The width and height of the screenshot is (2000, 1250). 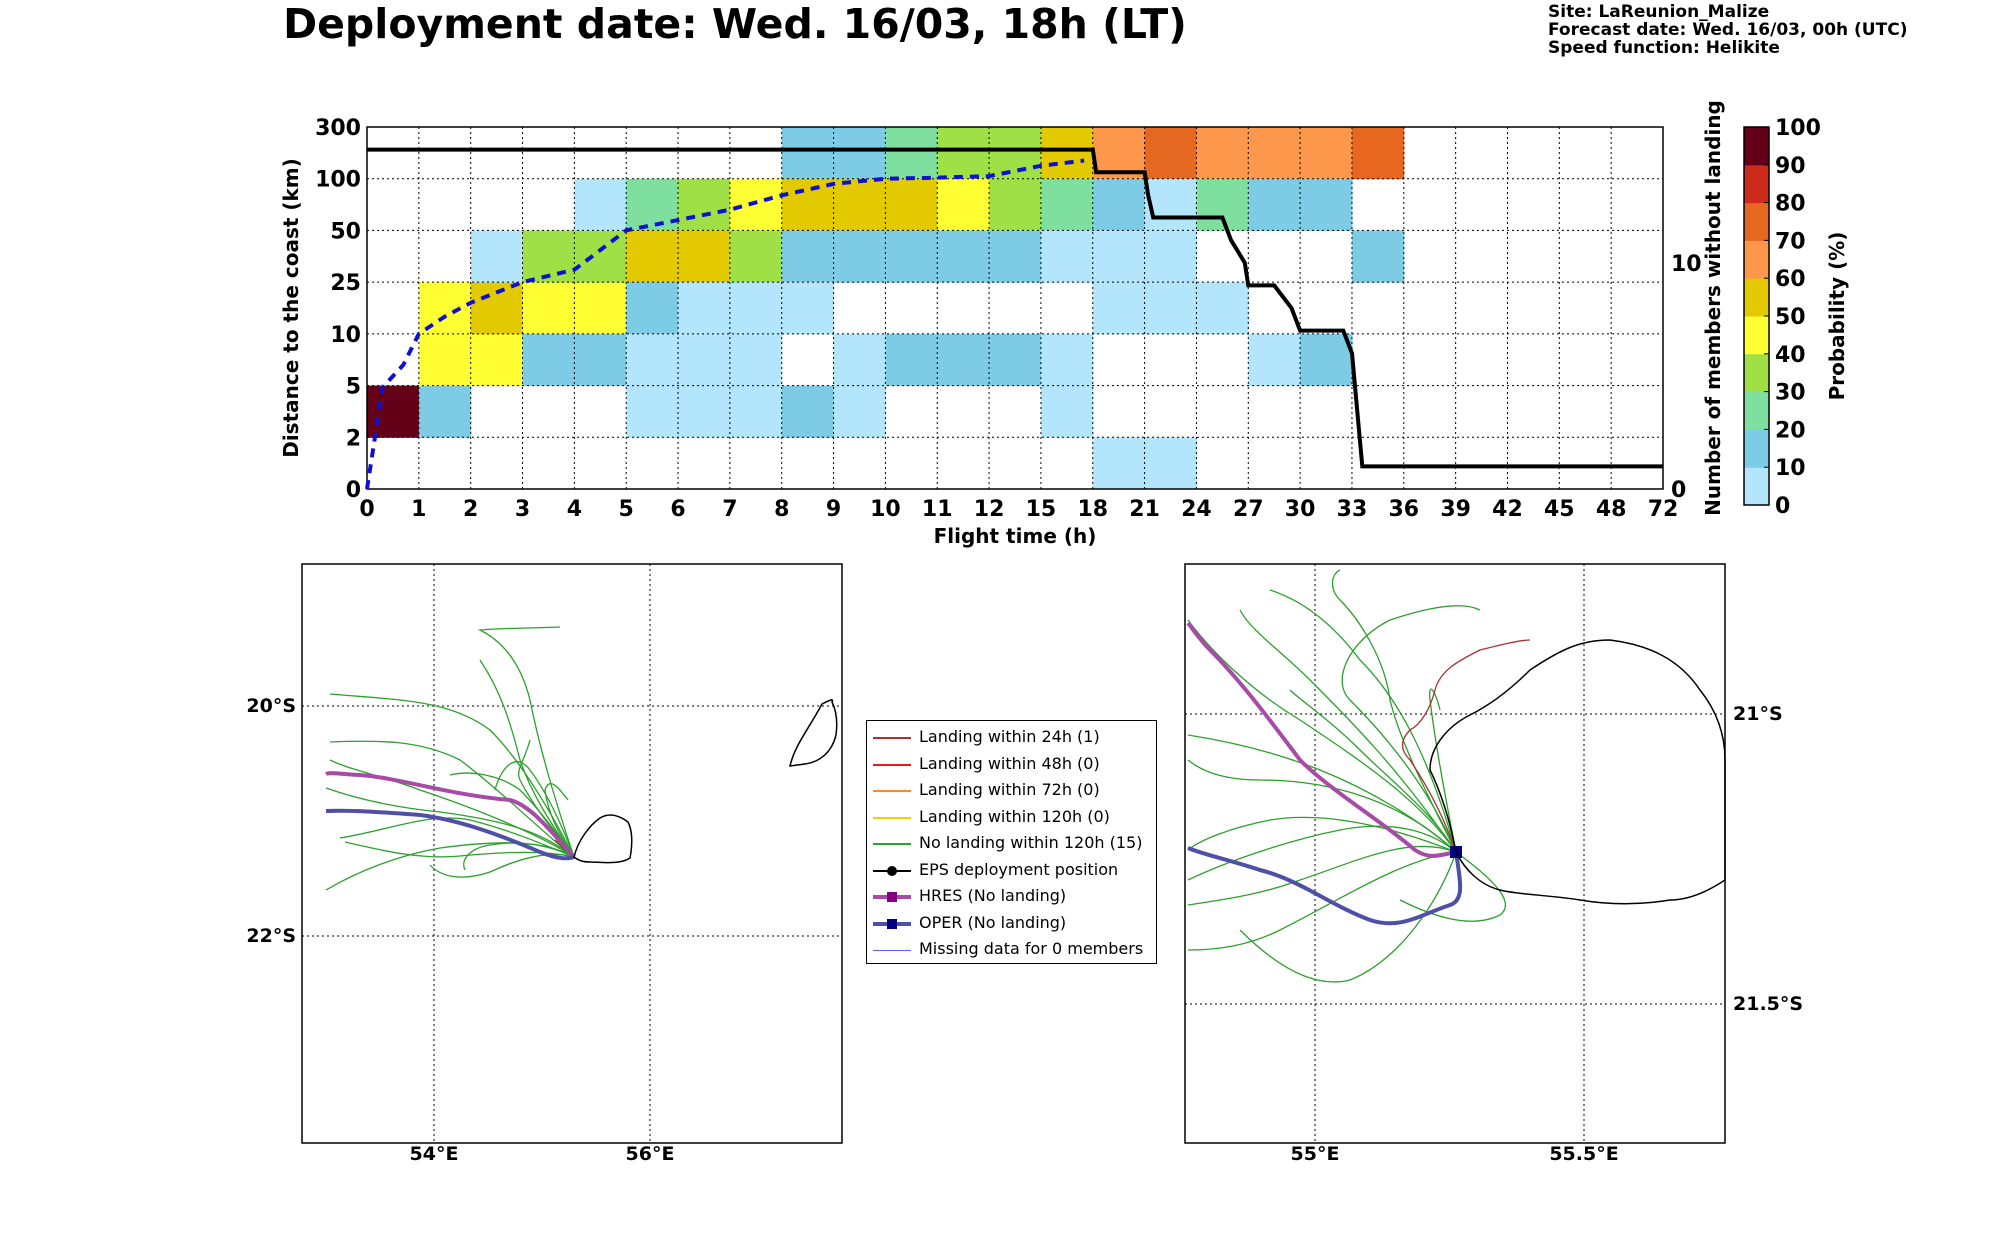 What do you see at coordinates (1403, 509) in the screenshot?
I see `x-tick-label: 36` at bounding box center [1403, 509].